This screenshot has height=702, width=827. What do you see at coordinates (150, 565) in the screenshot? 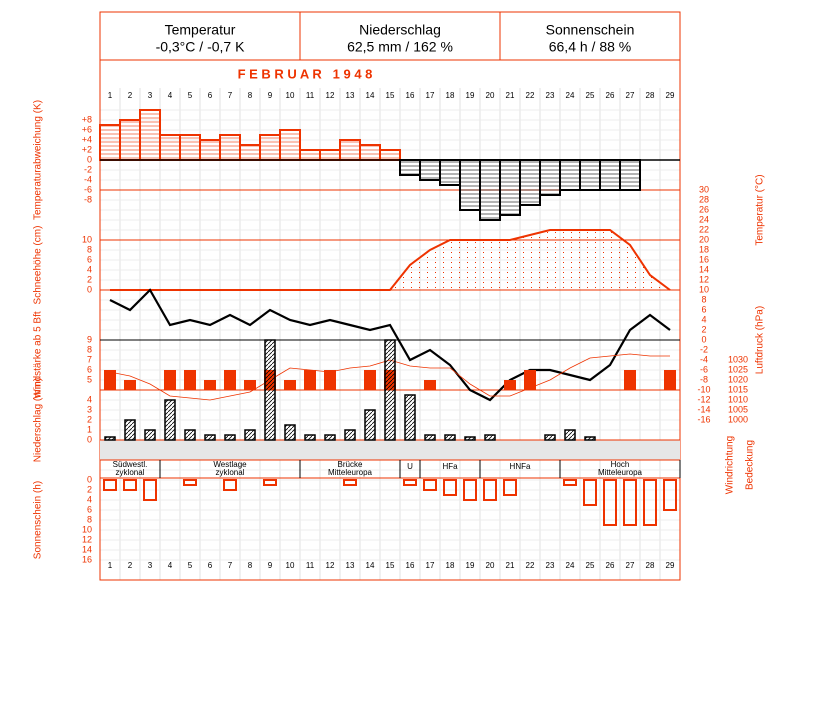
I see `day-label: 3` at bounding box center [150, 565].